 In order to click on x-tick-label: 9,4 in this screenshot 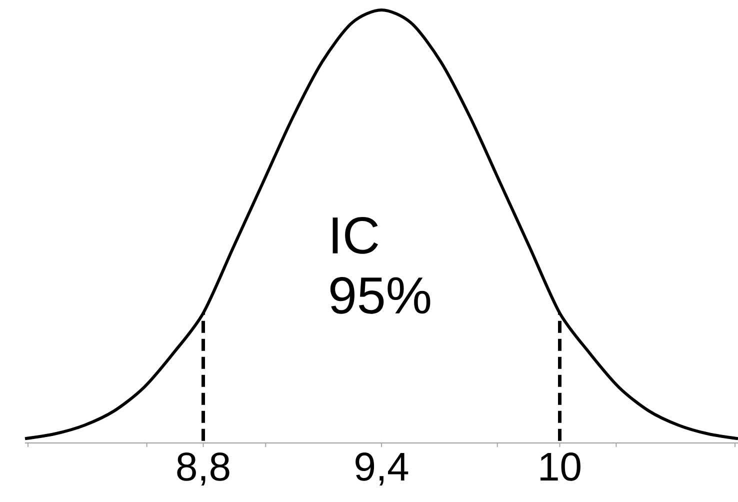, I will do `click(382, 469)`.